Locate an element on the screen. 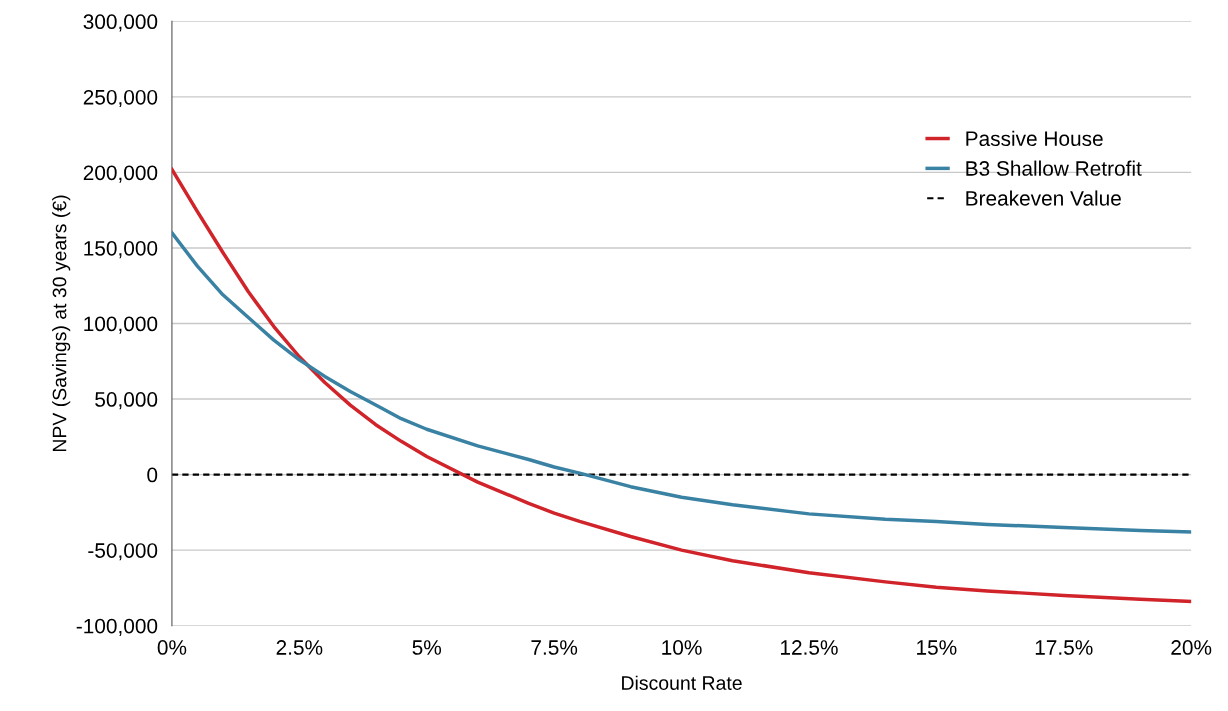 The width and height of the screenshot is (1228, 711). y-tick-label: -50,000 is located at coordinates (123, 552).